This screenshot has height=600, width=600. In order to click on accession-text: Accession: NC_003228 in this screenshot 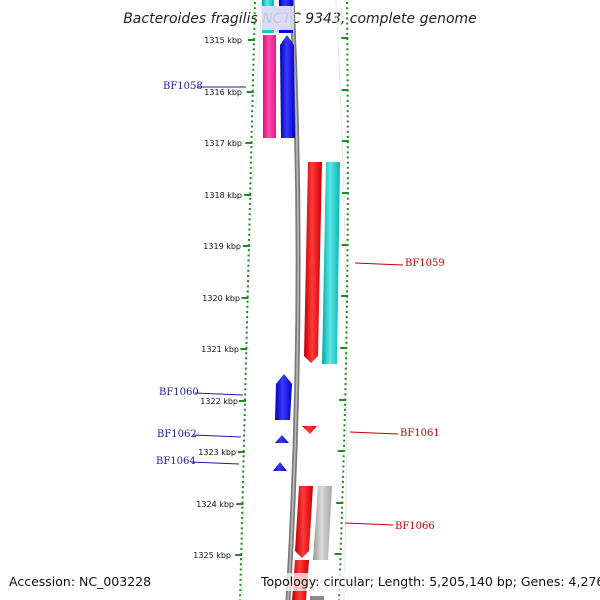, I will do `click(80, 581)`.